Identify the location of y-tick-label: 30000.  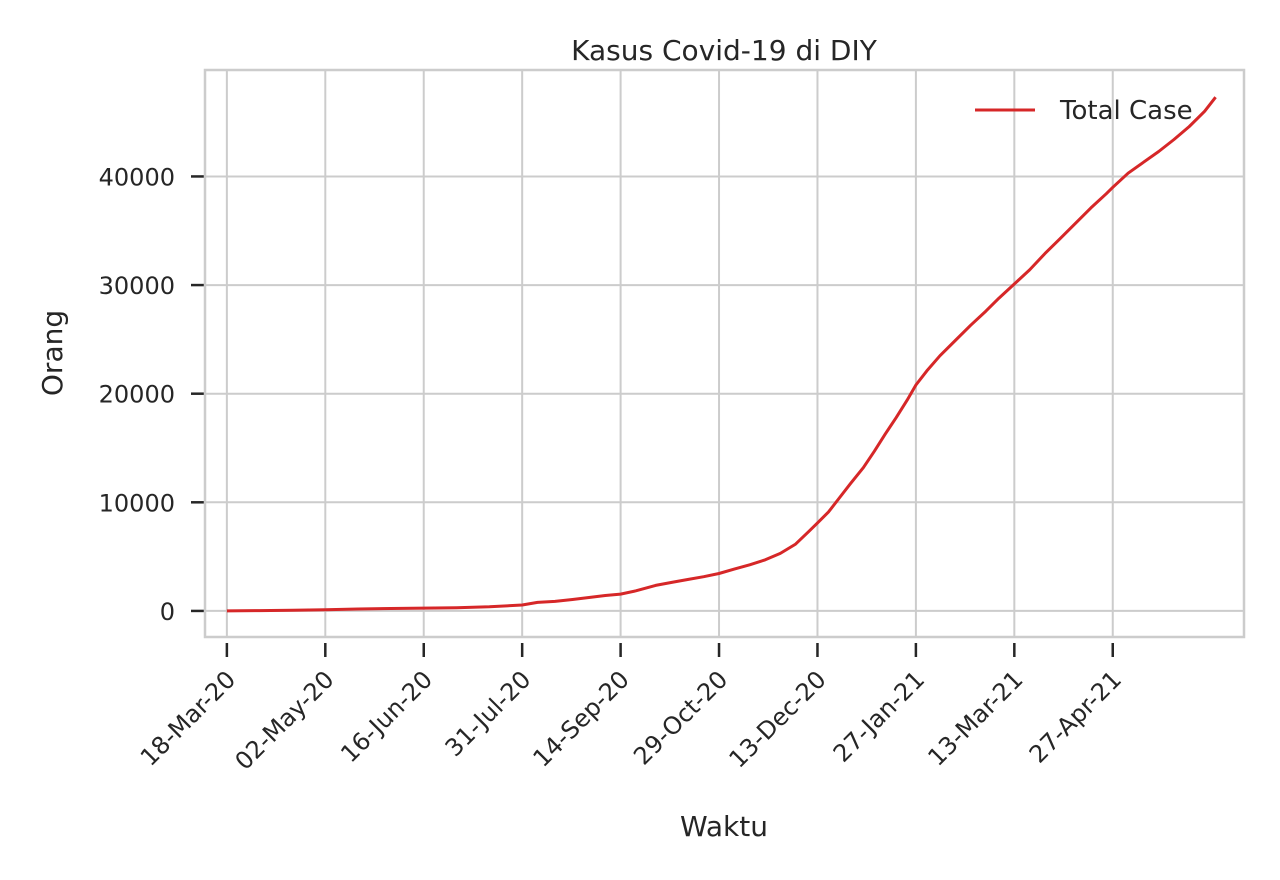
(137, 286).